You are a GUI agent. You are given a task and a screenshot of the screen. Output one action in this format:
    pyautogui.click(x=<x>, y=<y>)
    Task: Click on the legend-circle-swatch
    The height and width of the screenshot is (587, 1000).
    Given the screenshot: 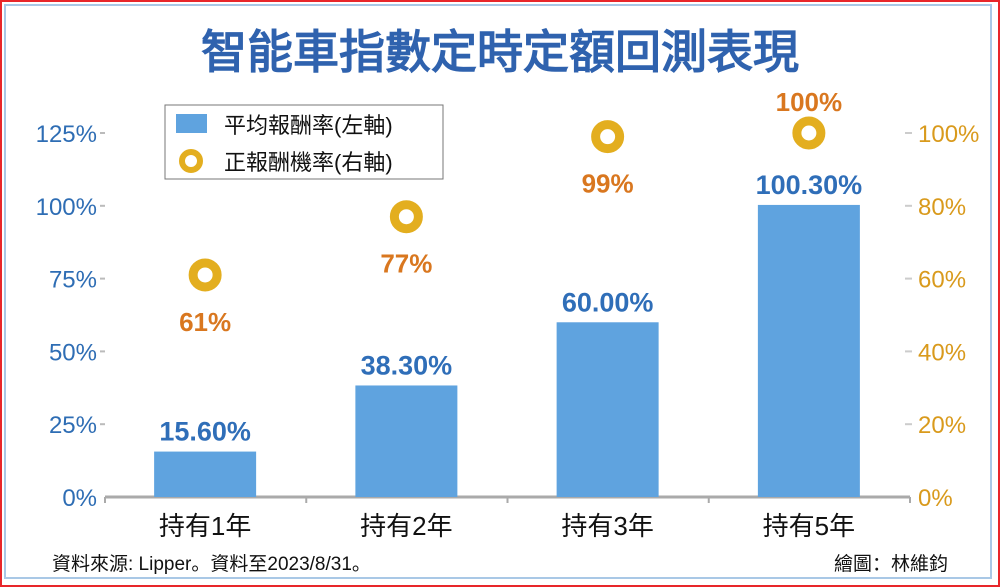 What is the action you would take?
    pyautogui.click(x=191, y=161)
    